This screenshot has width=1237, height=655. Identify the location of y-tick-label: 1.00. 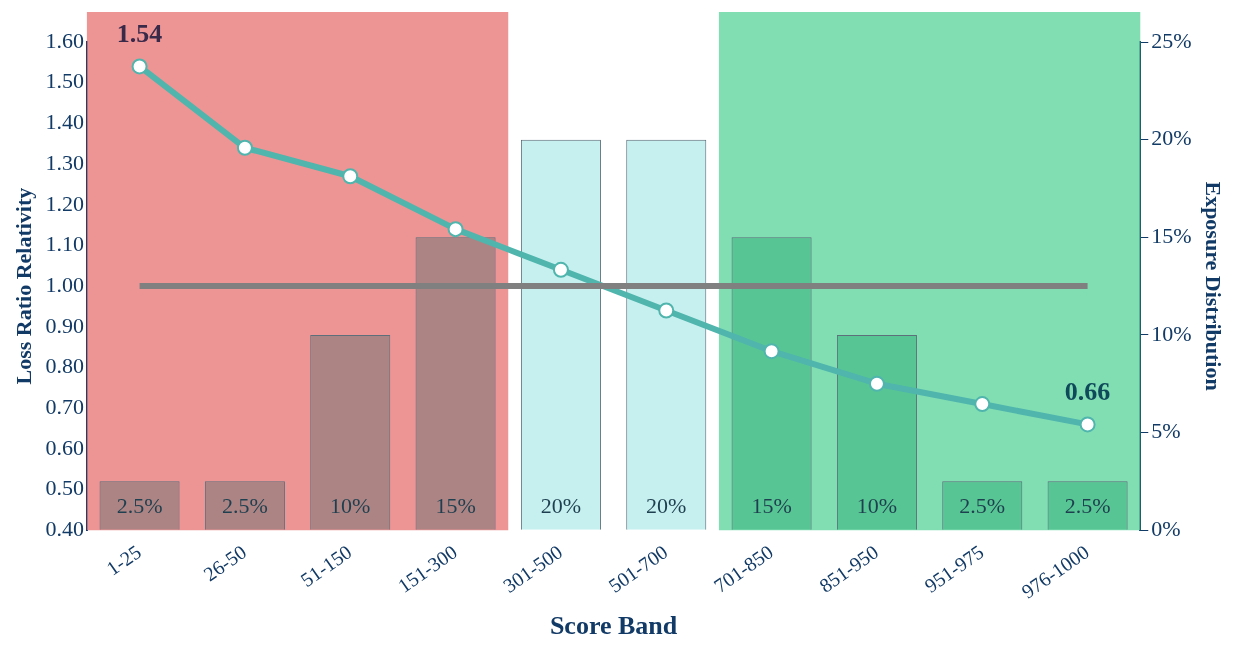
(64, 284).